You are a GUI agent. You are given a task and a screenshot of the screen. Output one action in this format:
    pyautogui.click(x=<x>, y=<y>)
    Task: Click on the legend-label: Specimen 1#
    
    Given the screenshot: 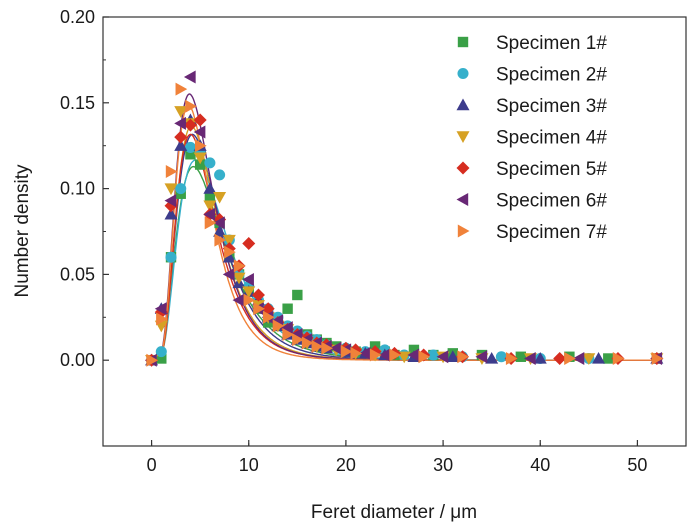 What is the action you would take?
    pyautogui.click(x=551, y=43)
    